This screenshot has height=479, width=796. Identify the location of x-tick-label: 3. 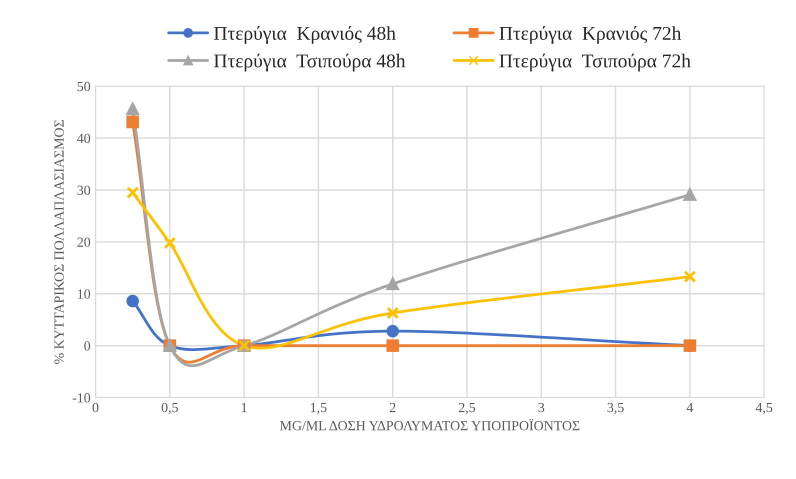
(541, 407).